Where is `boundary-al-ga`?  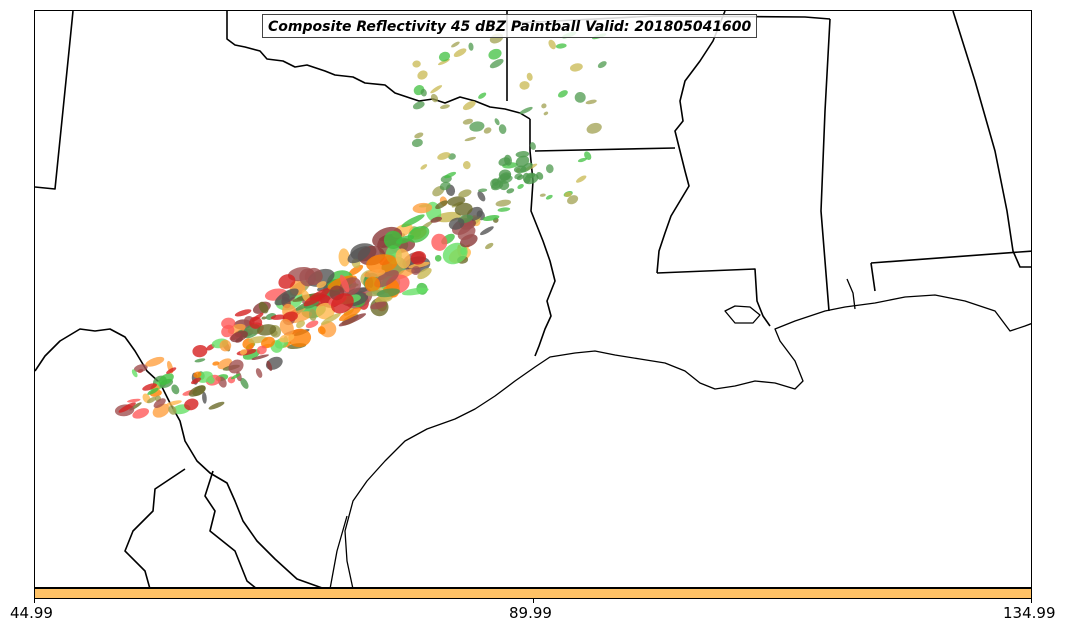
boundary-al-ga is located at coordinates (991, 139).